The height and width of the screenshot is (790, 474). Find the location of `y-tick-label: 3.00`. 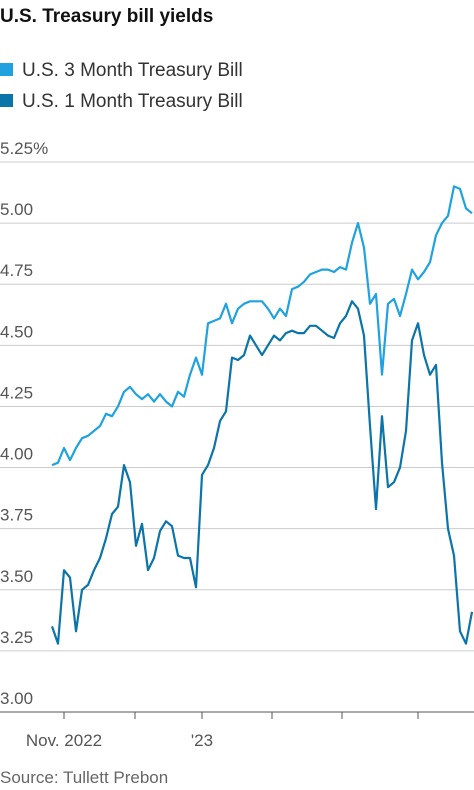

y-tick-label: 3.00 is located at coordinates (16, 698).